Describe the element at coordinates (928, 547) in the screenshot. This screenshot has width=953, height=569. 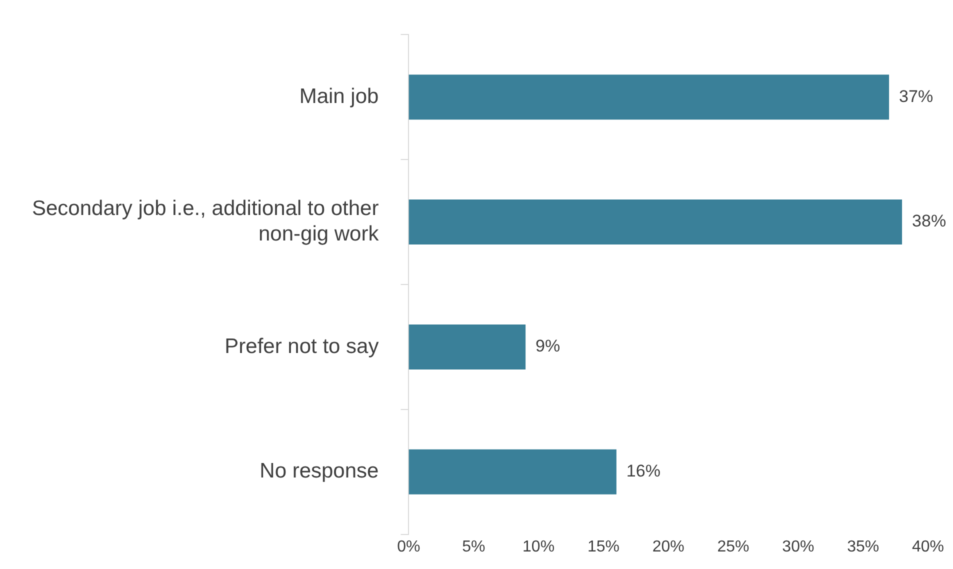
I see `x-tick-label: 40%` at that location.